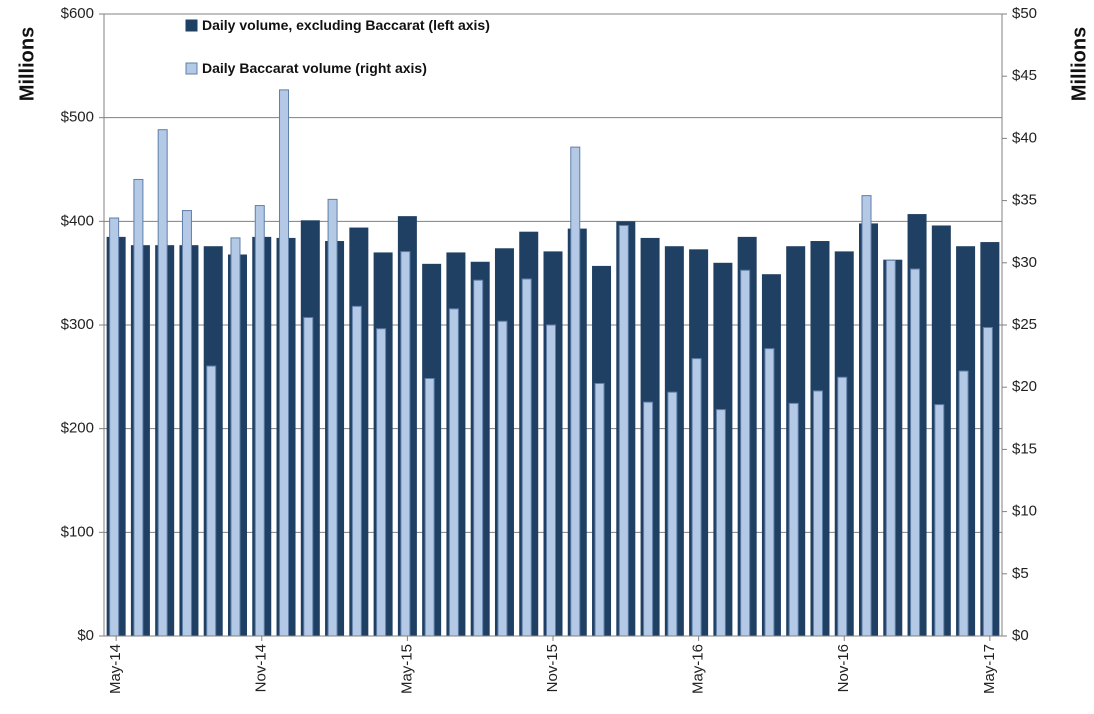  Describe the element at coordinates (115, 669) in the screenshot. I see `x-tick-label: May-14` at that location.